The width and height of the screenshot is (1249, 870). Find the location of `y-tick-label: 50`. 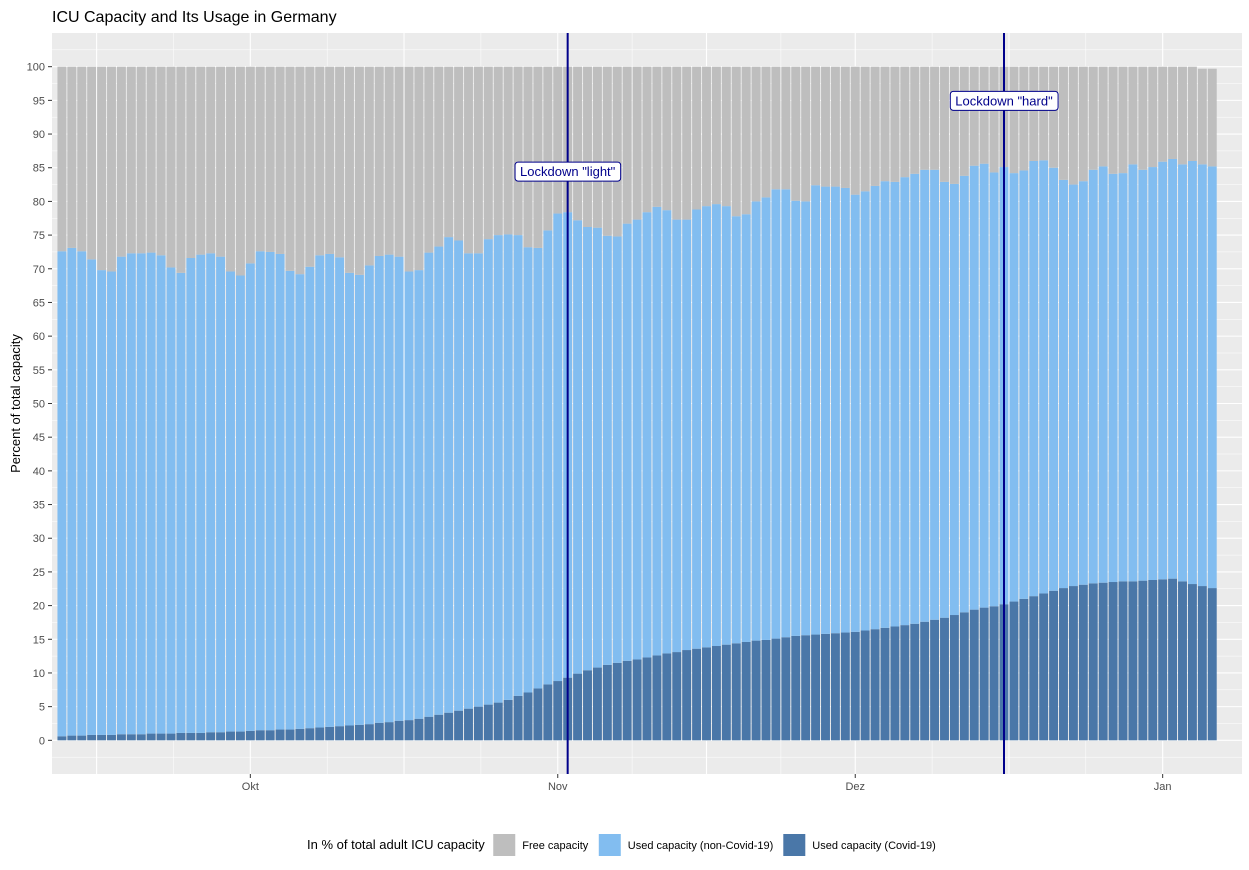

y-tick-label: 50 is located at coordinates (39, 405).